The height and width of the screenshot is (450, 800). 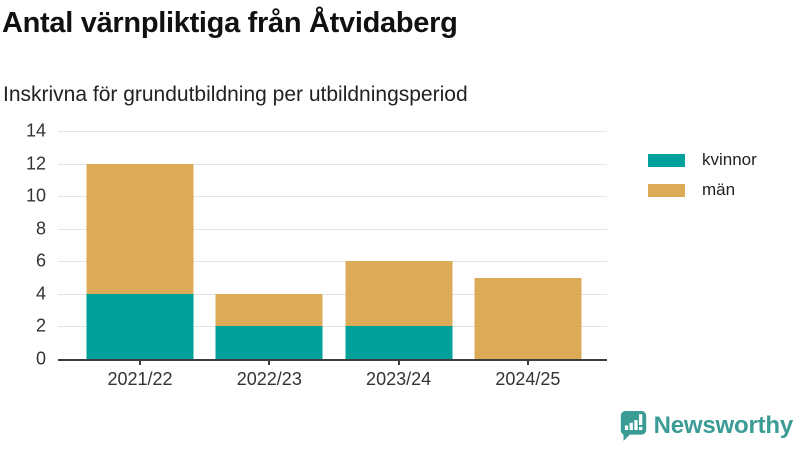 I want to click on y-tick-label: 0, so click(x=40, y=358).